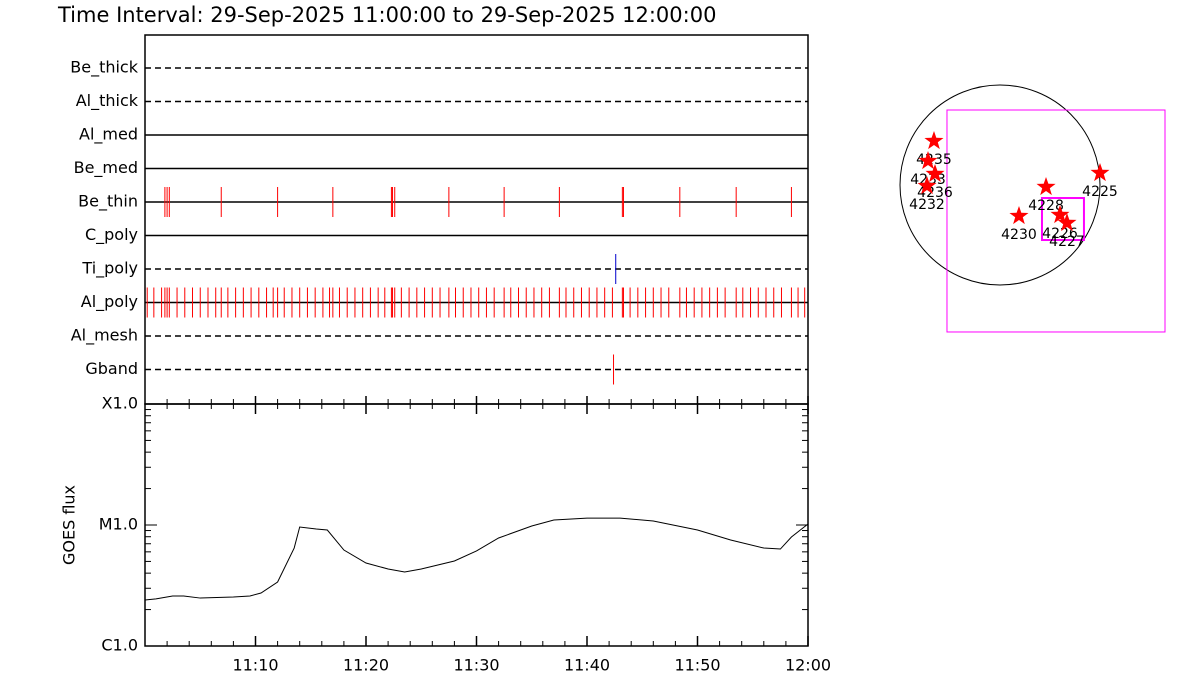 The width and height of the screenshot is (1200, 700). I want to click on region-label: 4230, so click(1019, 235).